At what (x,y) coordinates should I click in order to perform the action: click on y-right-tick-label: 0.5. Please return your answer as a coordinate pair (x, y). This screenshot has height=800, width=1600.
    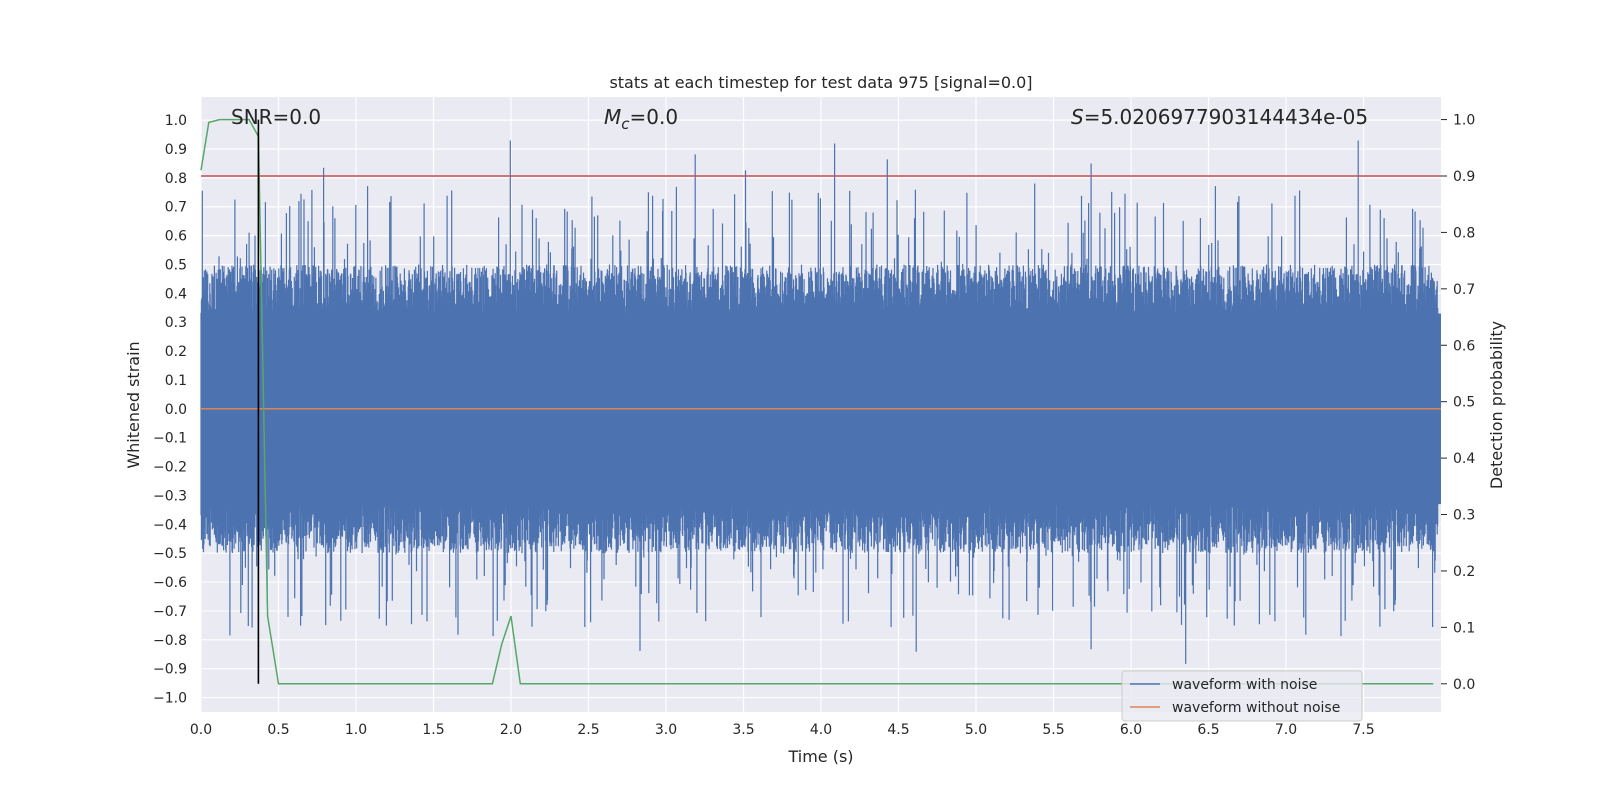
    Looking at the image, I should click on (1464, 403).